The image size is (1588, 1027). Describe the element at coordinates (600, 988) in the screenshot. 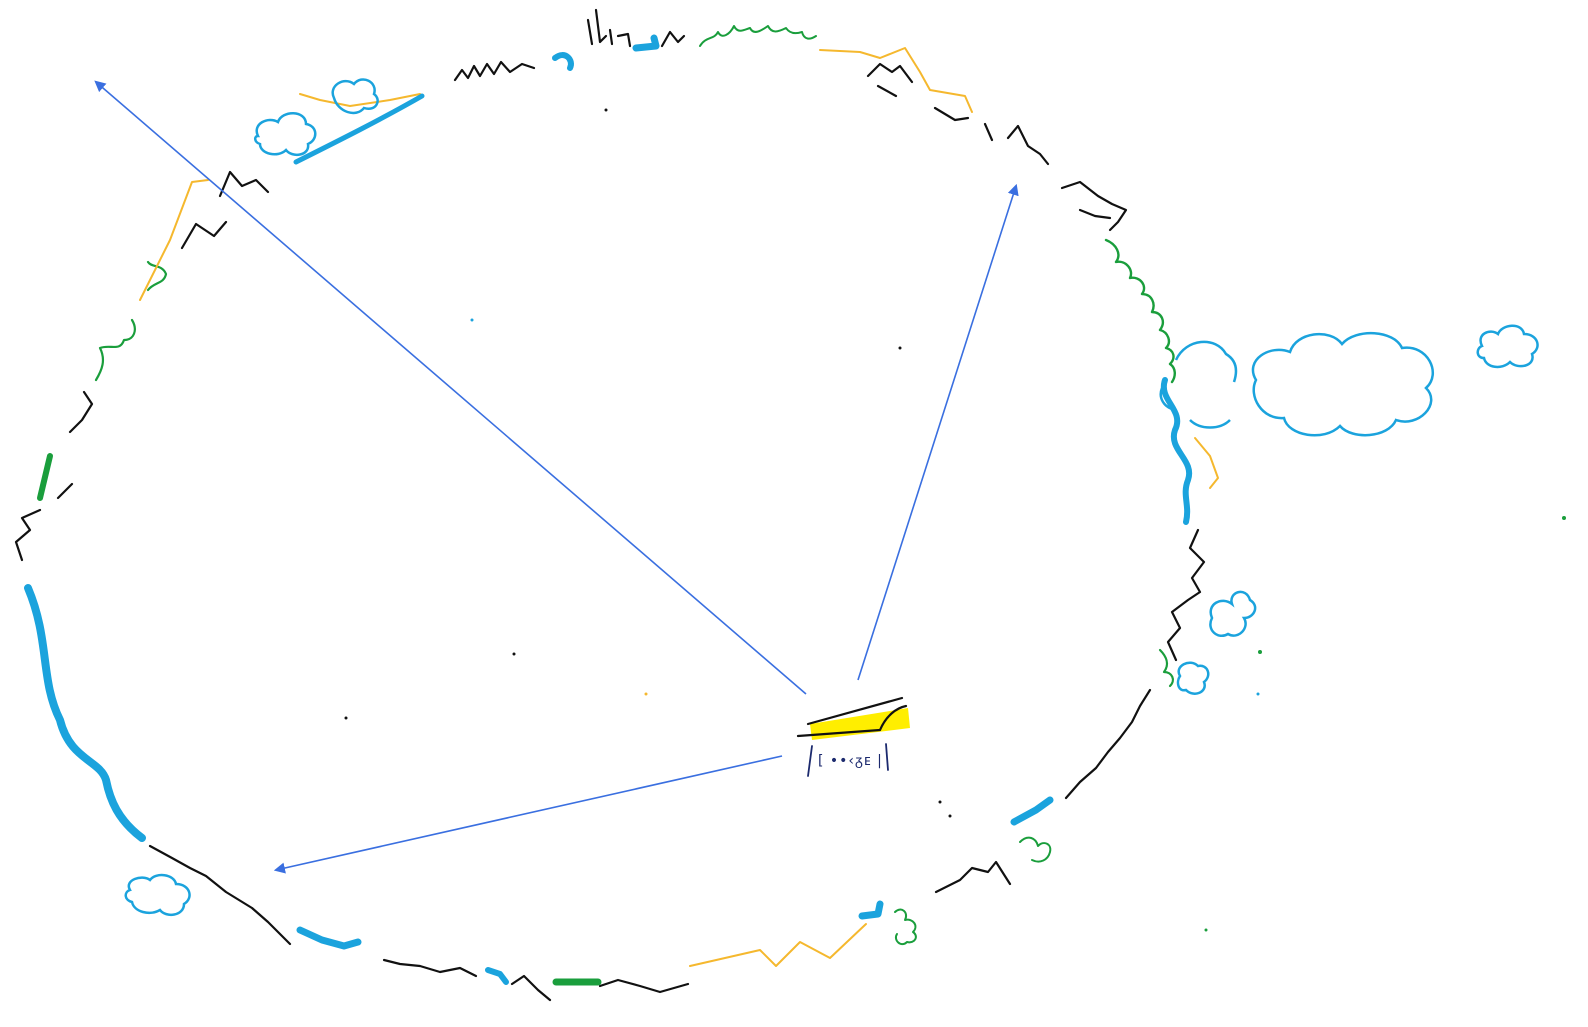

I see `bottom-houses` at that location.